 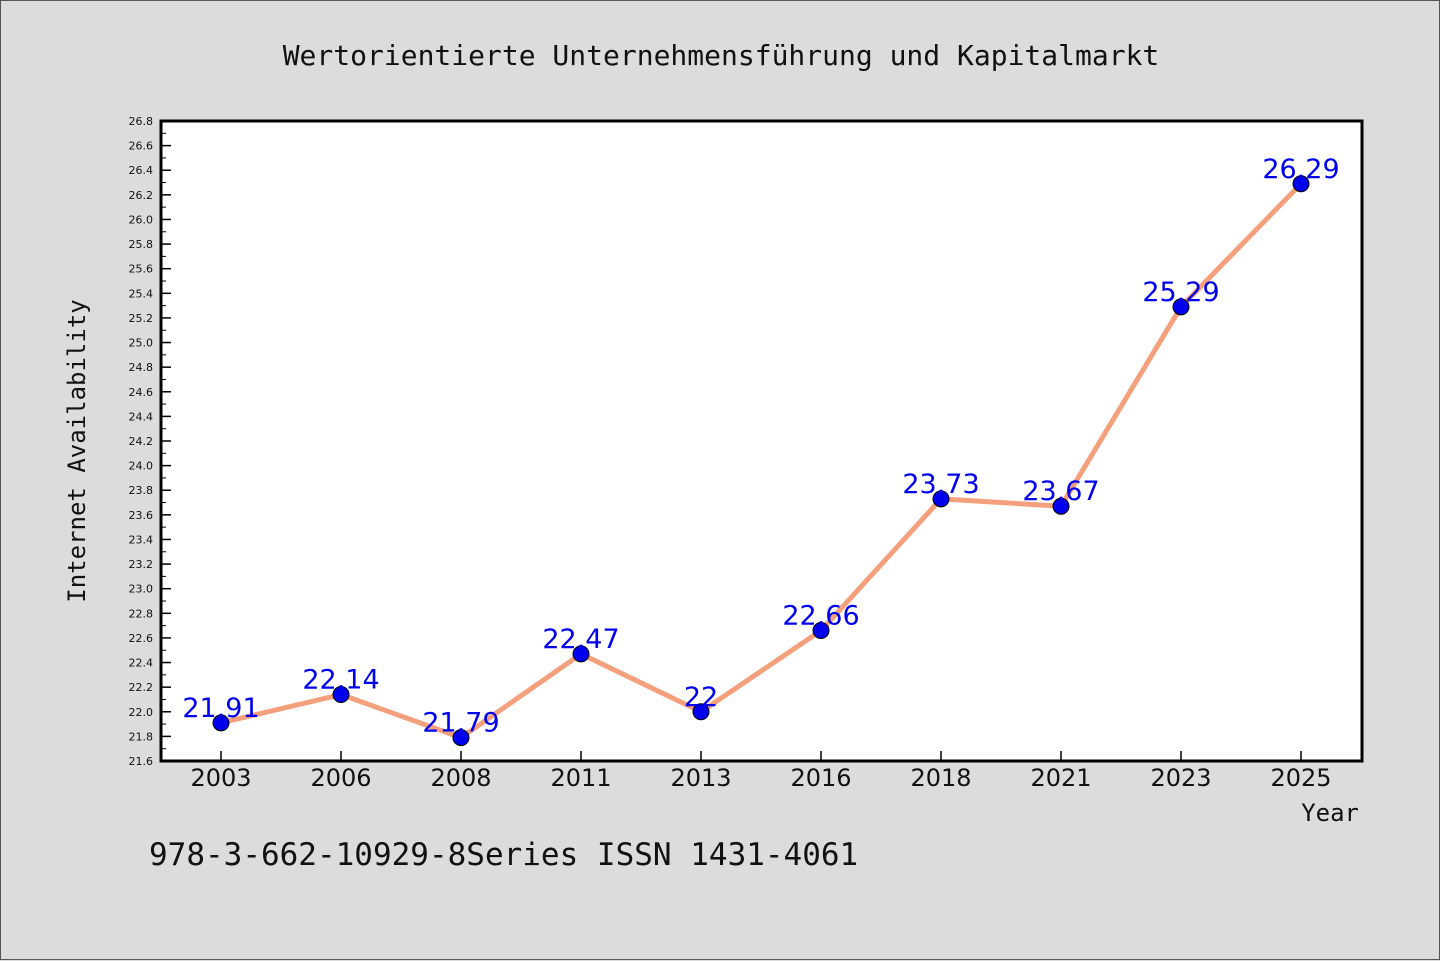 I want to click on x-tick-label: 2011, so click(x=580, y=778).